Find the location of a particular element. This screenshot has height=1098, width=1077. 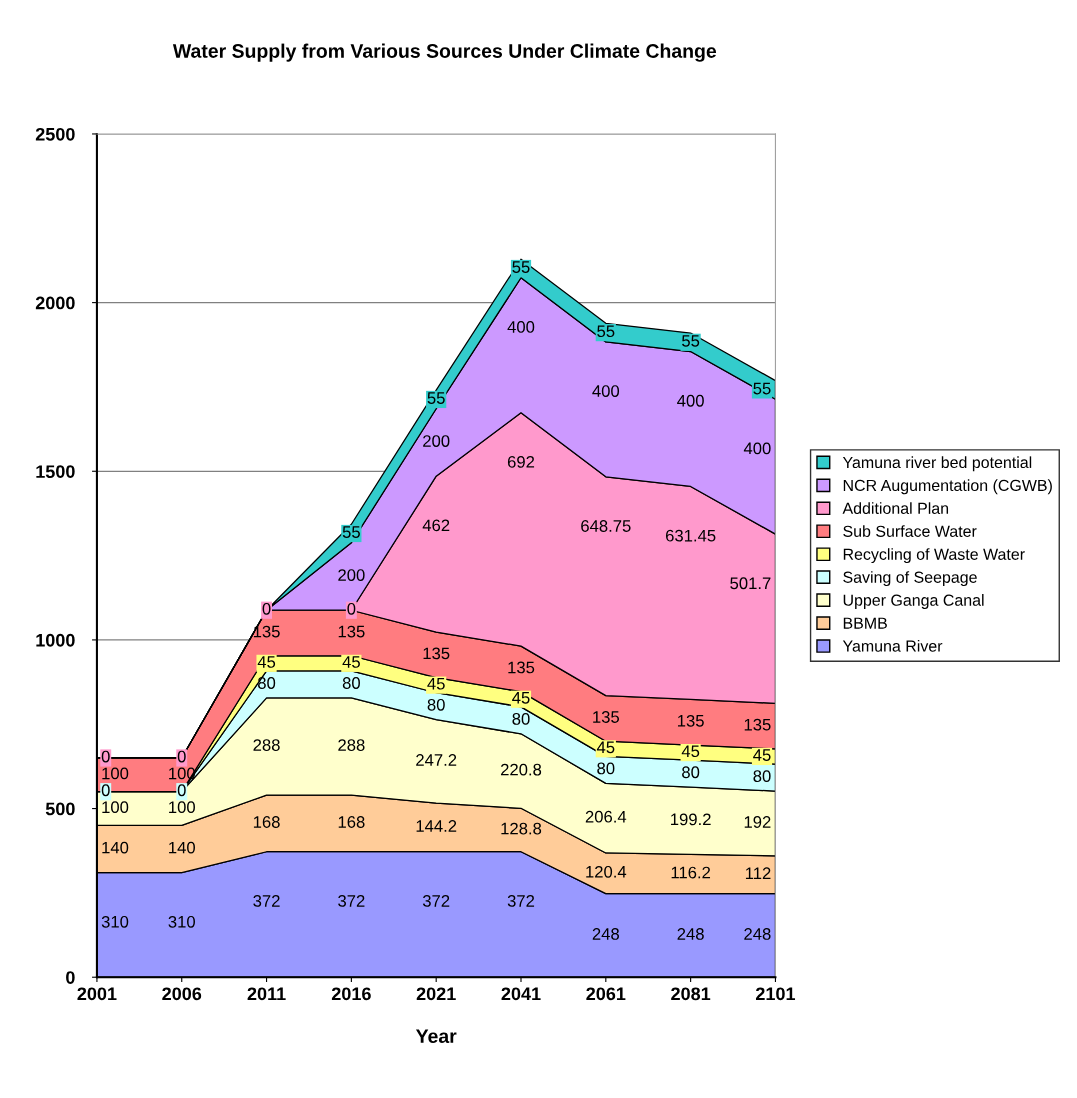

chart-title: Water Supply from Various Sources Under Climate Change is located at coordinates (444, 52).